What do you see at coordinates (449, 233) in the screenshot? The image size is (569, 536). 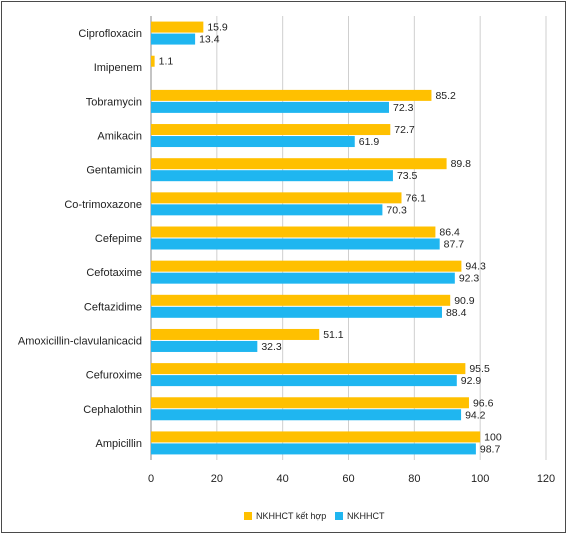 I see `value-label: 86.4` at bounding box center [449, 233].